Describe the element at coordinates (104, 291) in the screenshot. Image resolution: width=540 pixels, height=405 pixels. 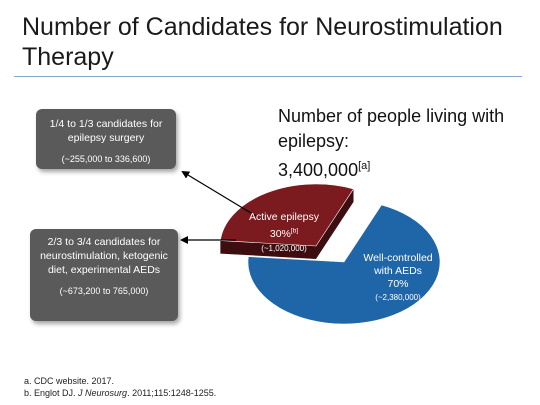
I see `callout-neuro-range: (~673,200 to 765,000)` at that location.